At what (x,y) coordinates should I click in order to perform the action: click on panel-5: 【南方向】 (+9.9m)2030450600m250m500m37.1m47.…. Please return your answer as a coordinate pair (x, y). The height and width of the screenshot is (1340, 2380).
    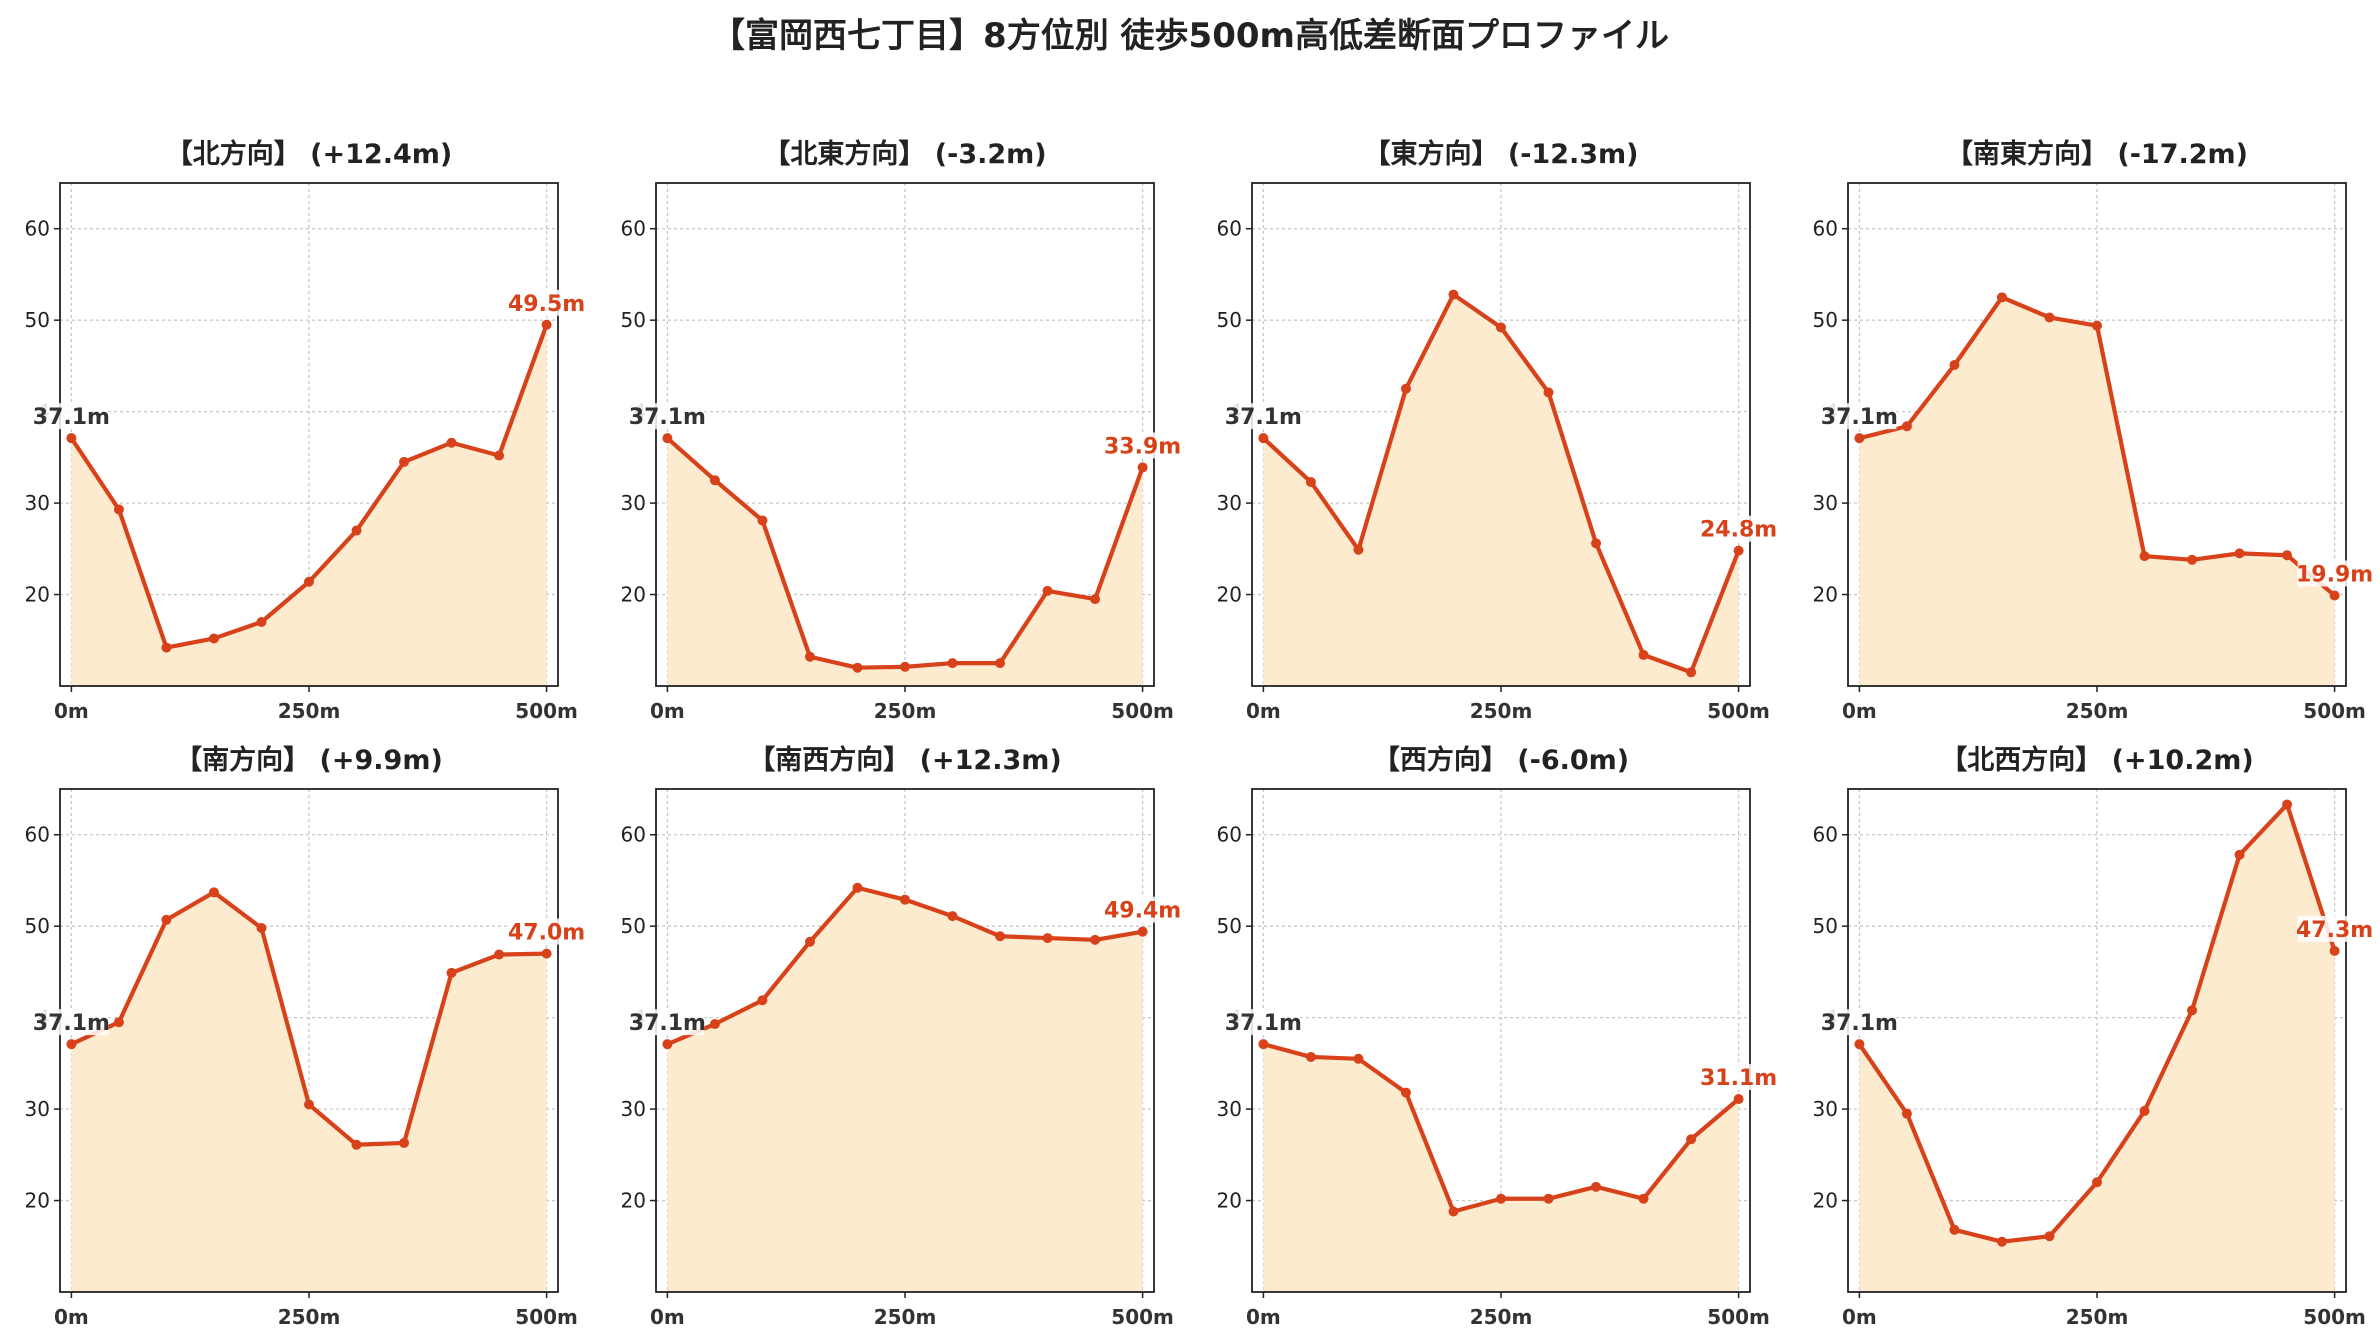
    Looking at the image, I should click on (305, 1036).